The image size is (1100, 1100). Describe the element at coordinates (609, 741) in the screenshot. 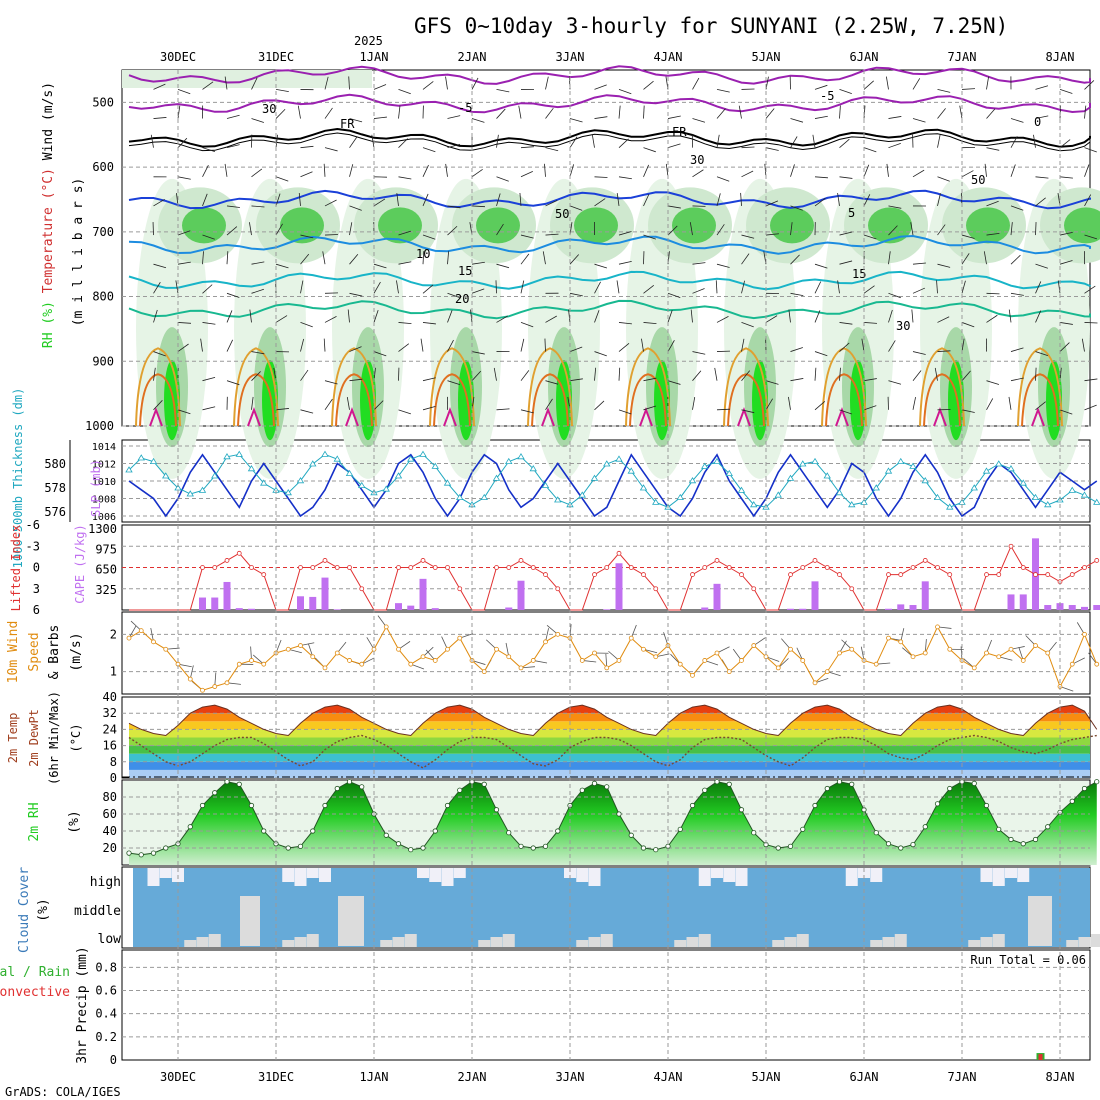

I see `temp-band` at that location.